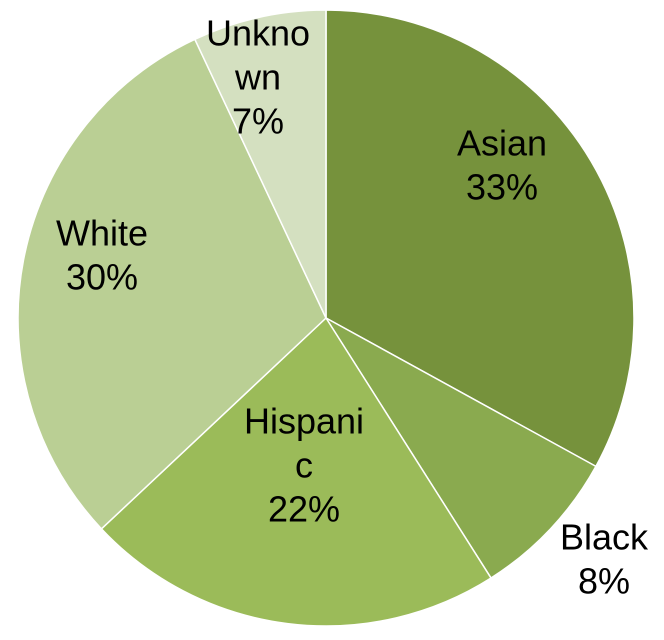  I want to click on slice-label-unknown: Unkno wn 7%, so click(258, 77).